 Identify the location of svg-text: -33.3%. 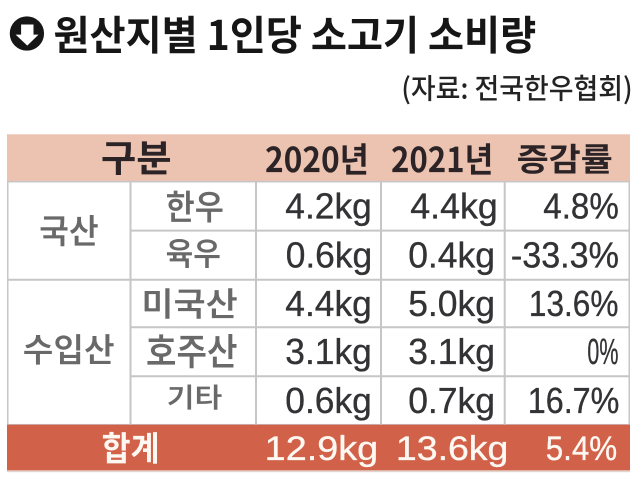
(565, 255).